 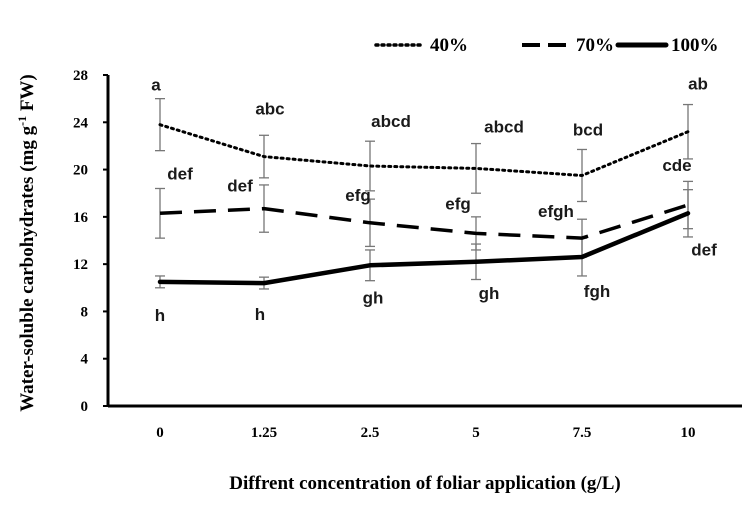 What do you see at coordinates (698, 84) in the screenshot?
I see `significance-label: ab` at bounding box center [698, 84].